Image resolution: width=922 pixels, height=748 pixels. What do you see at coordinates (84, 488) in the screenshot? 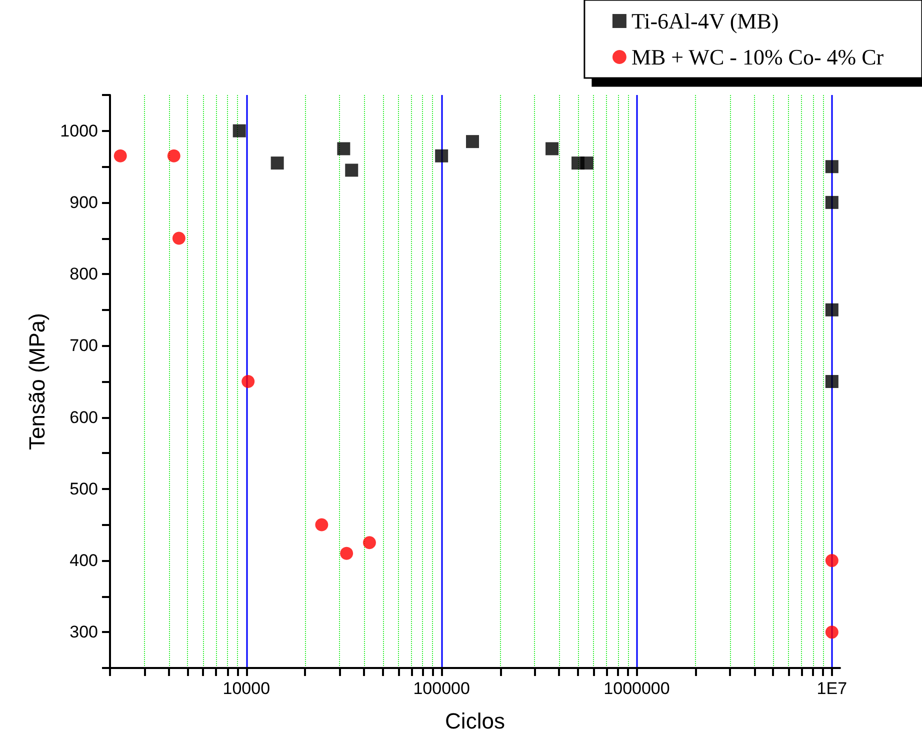
I see `y-tick-label: 500` at bounding box center [84, 488].